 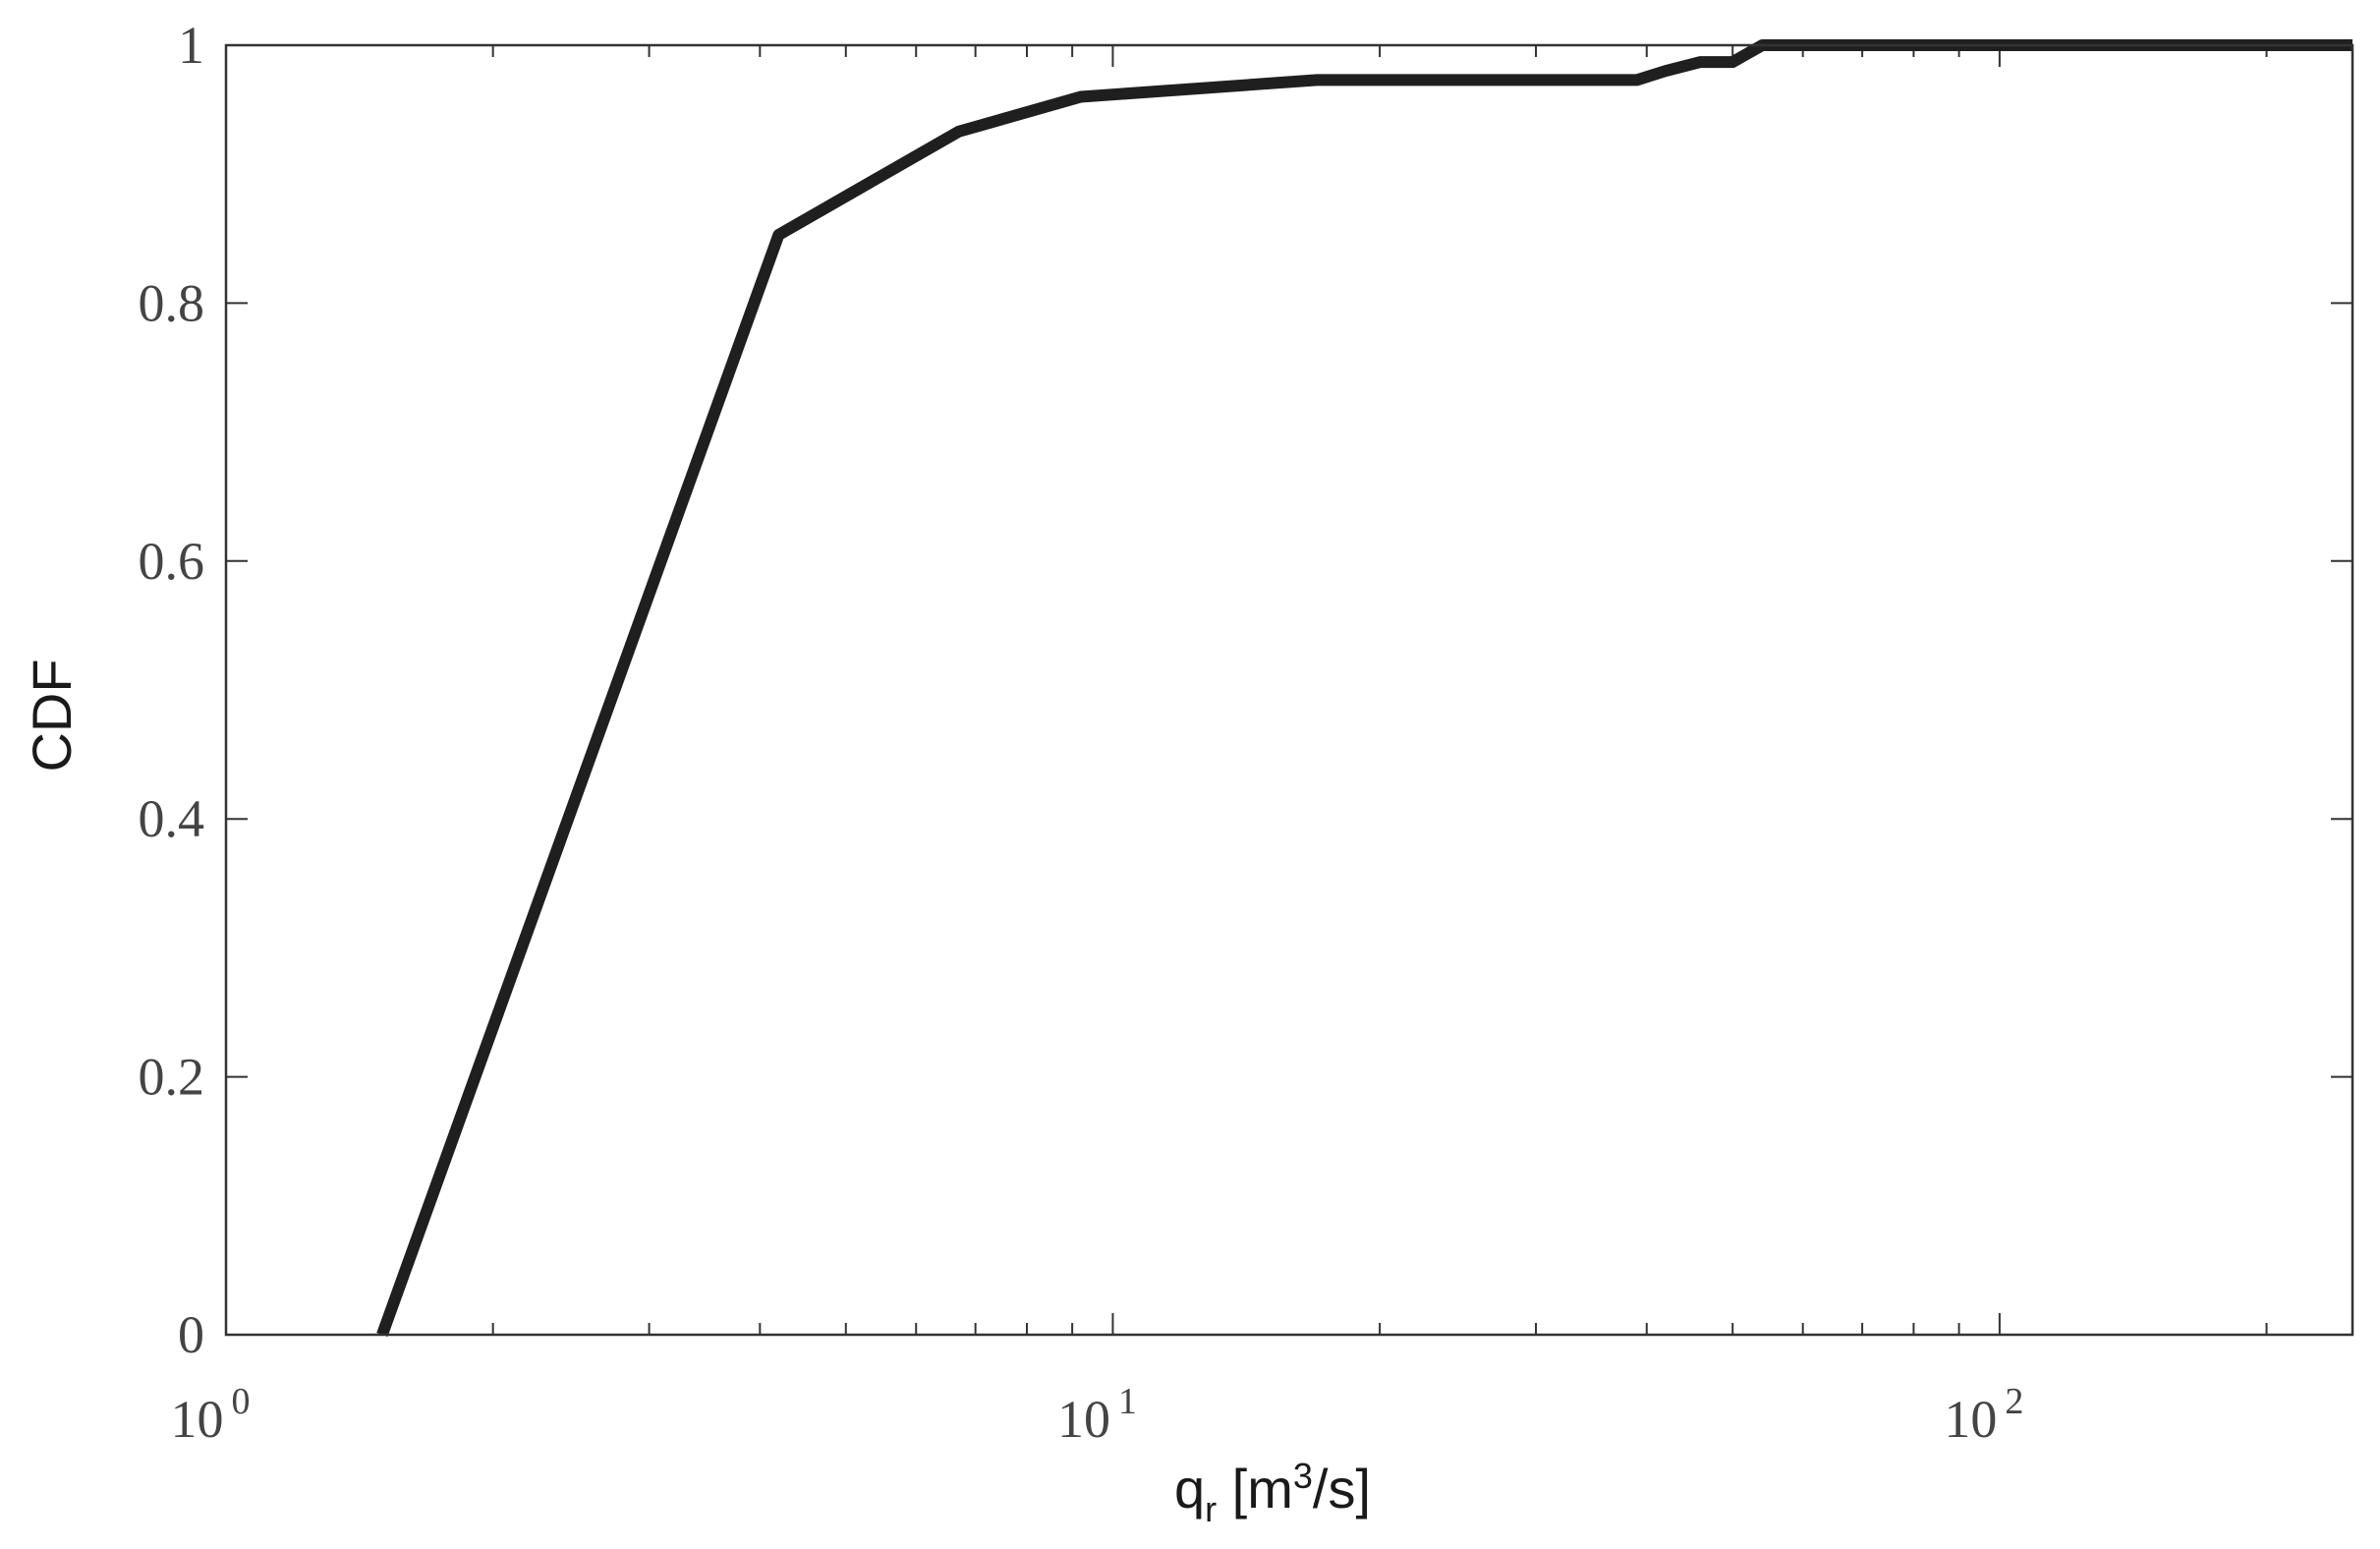 What do you see at coordinates (1255, 1489) in the screenshot?
I see `x-axis-title-unit: [m` at bounding box center [1255, 1489].